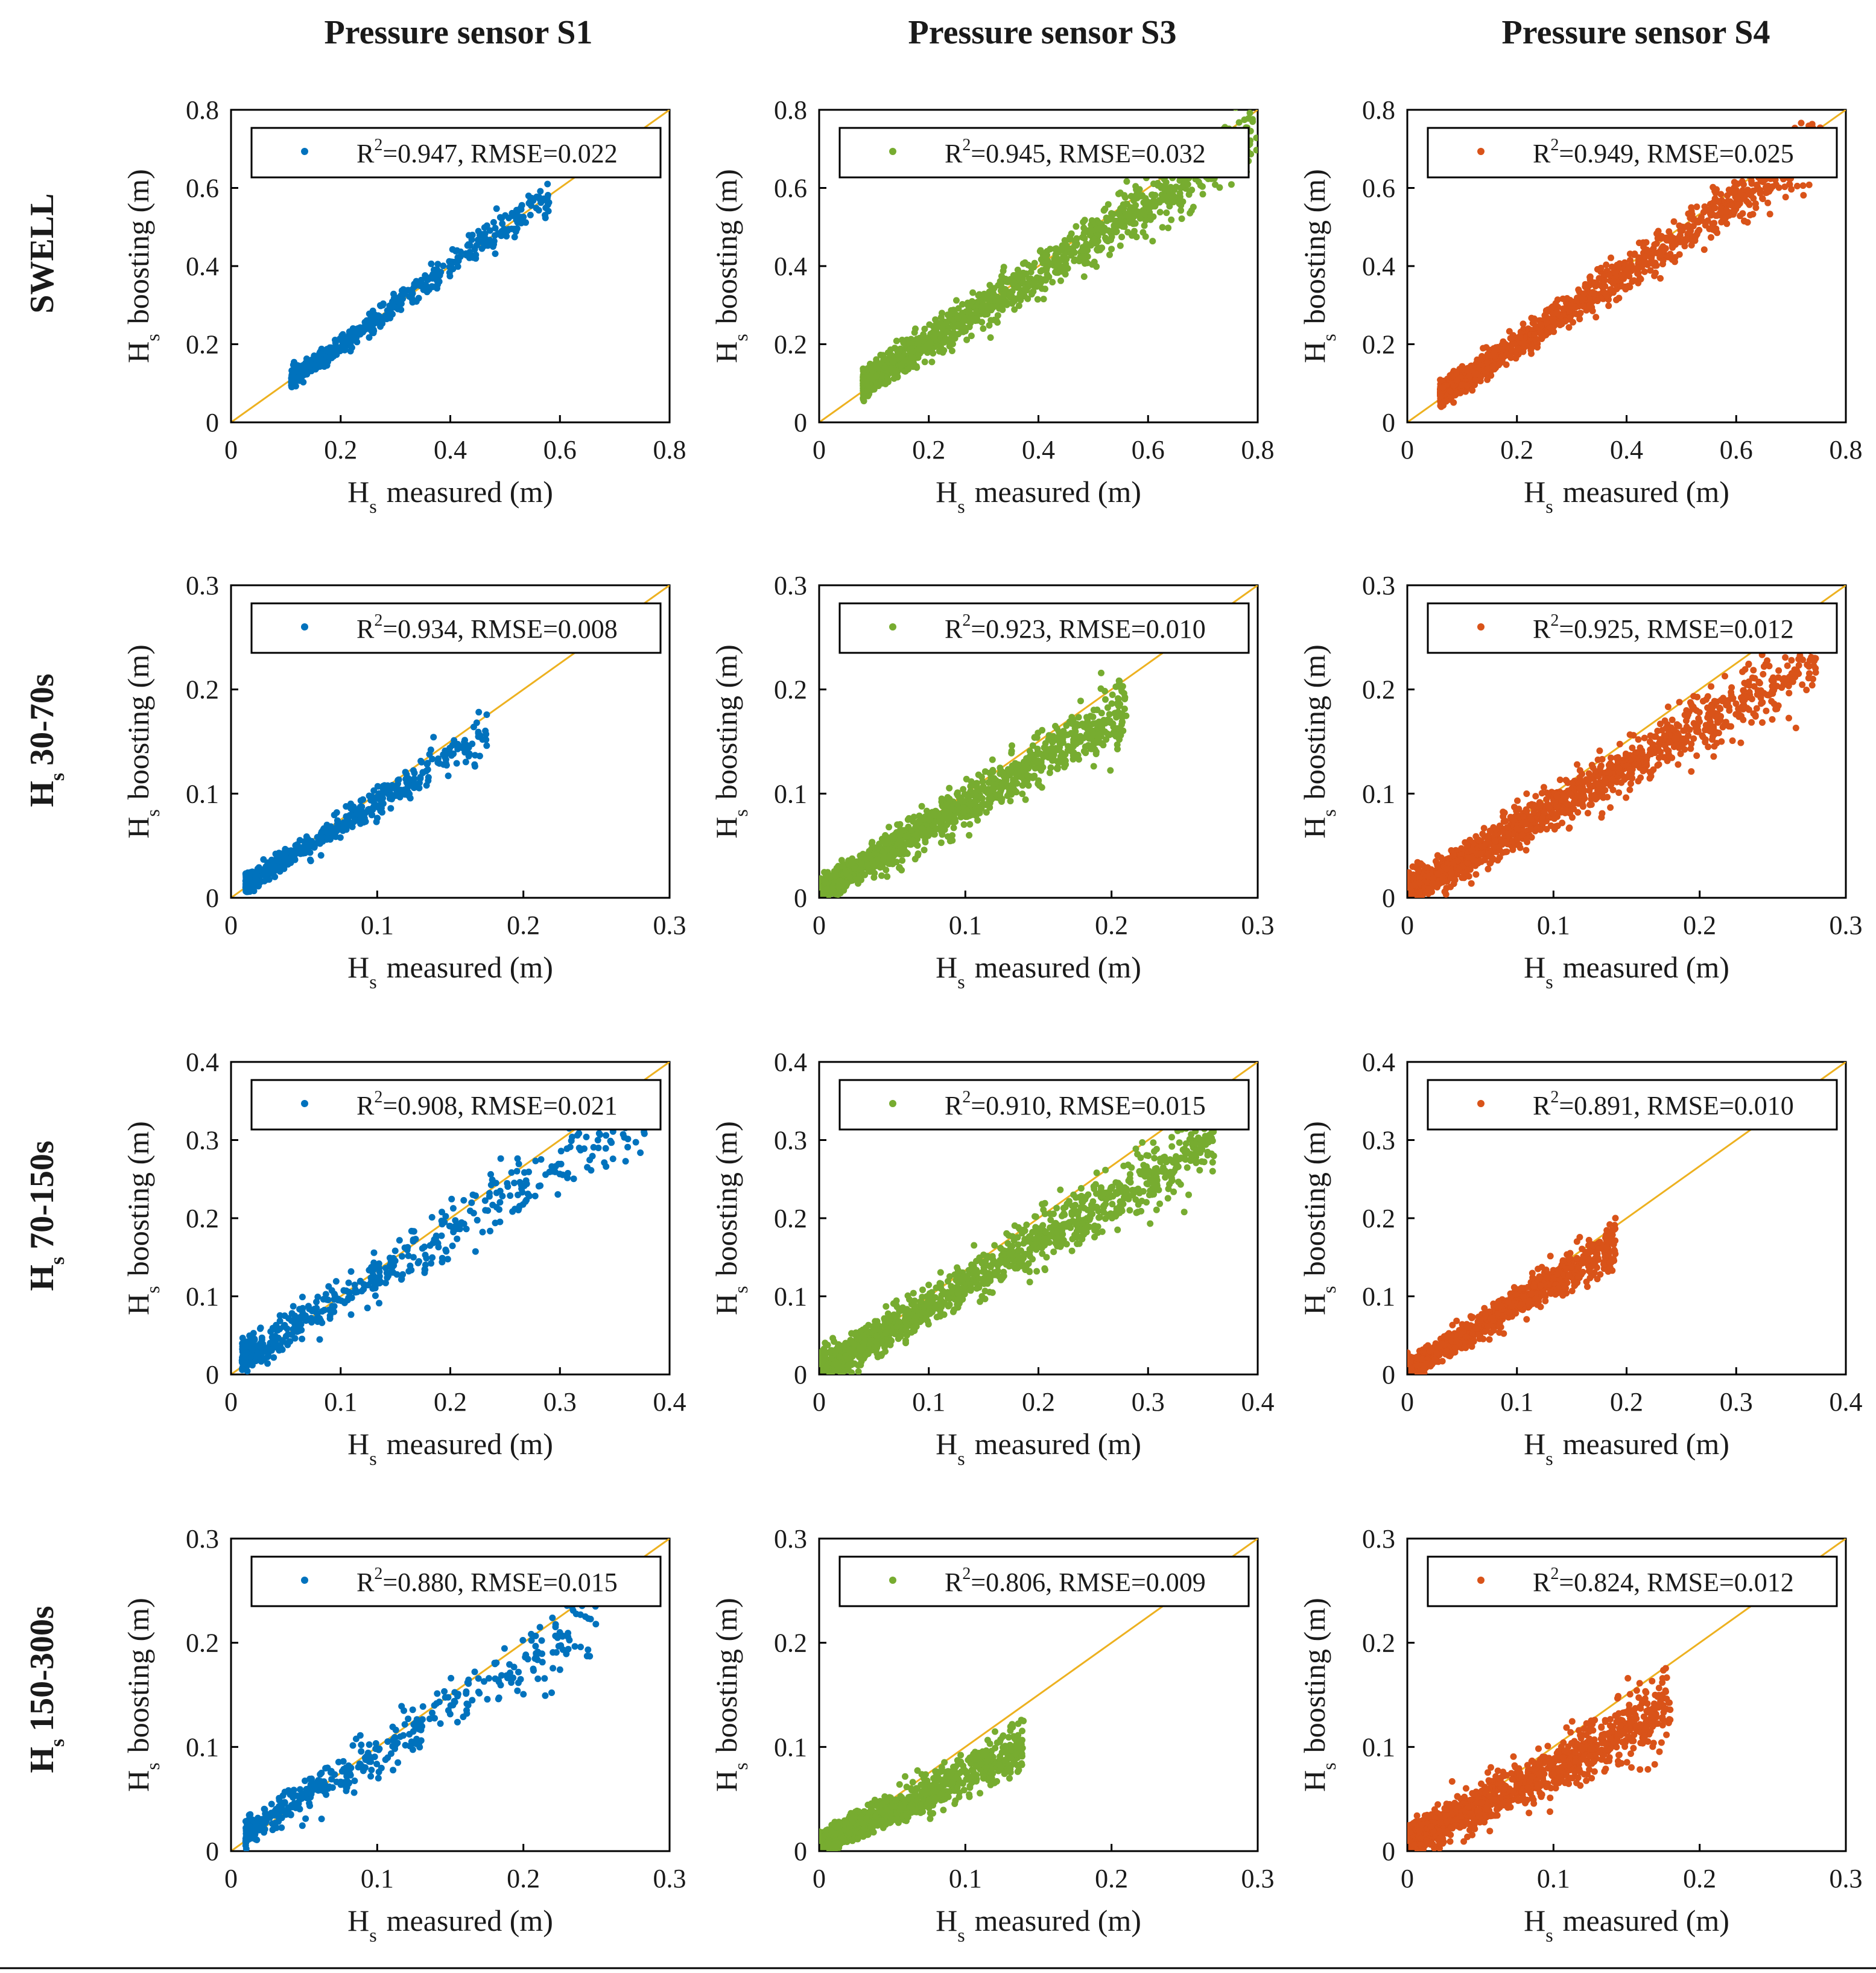 The width and height of the screenshot is (1876, 1973). Describe the element at coordinates (487, 152) in the screenshot. I see `legend-text: R2=0.947, RMSE=0.022` at that location.